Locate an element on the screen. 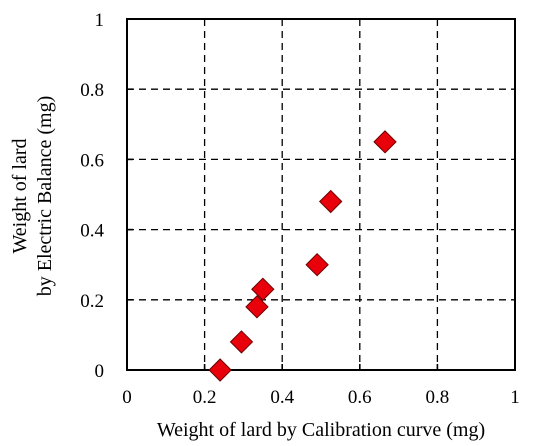  y-tick-label: 0.8 is located at coordinates (92, 90).